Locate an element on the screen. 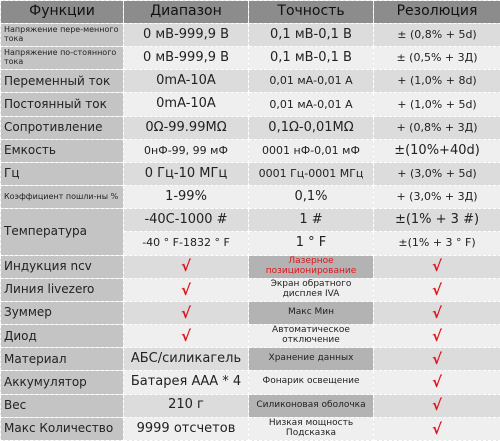 Image resolution: width=500 pixels, height=441 pixels. header-cell: Диапазон is located at coordinates (186, 12).